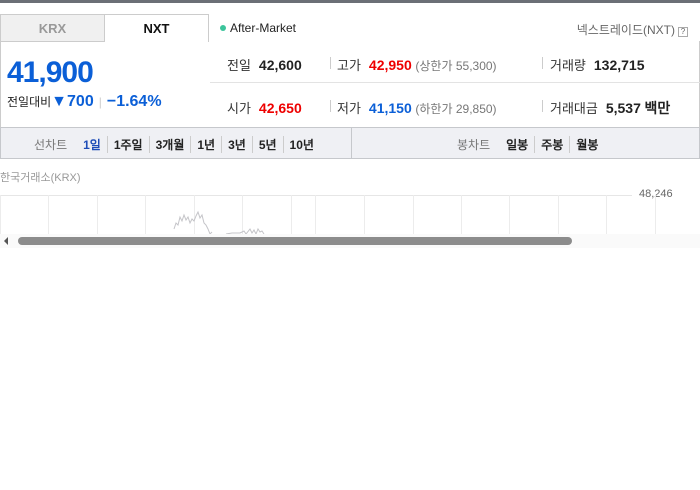 The height and width of the screenshot is (490, 700). I want to click on stat-unit: 백만, so click(657, 108).